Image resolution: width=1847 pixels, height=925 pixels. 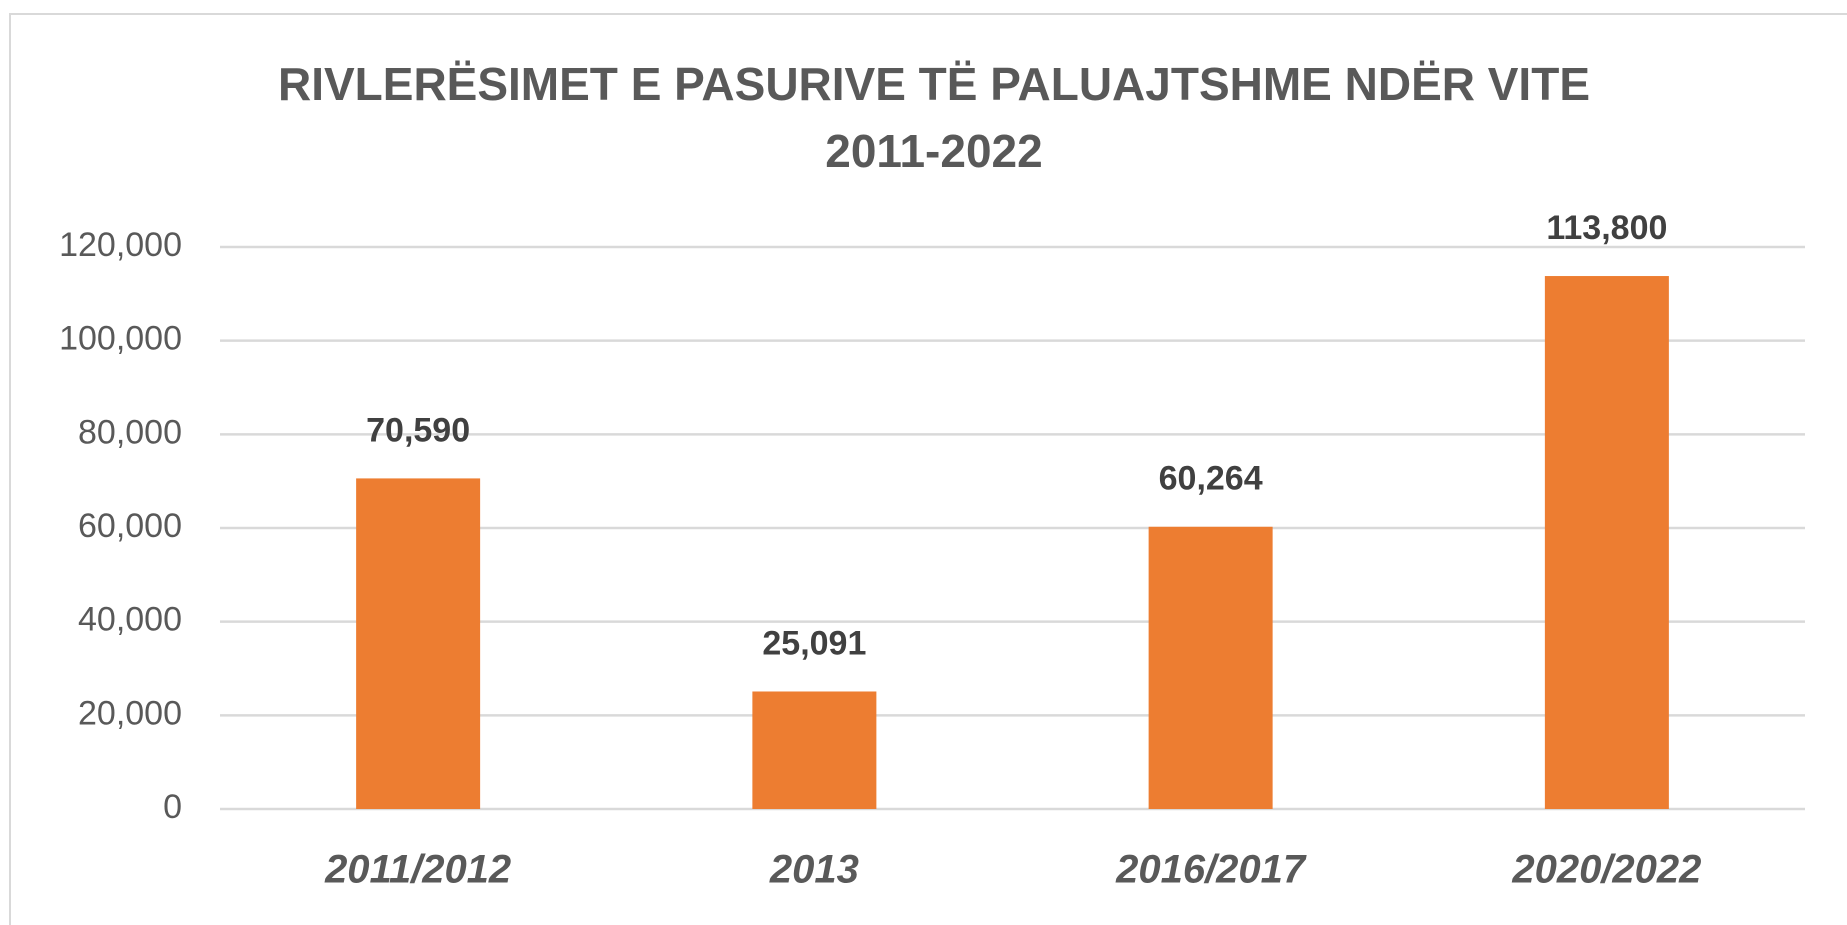 I want to click on x-tick-label: 2011/2012, so click(x=417, y=870).